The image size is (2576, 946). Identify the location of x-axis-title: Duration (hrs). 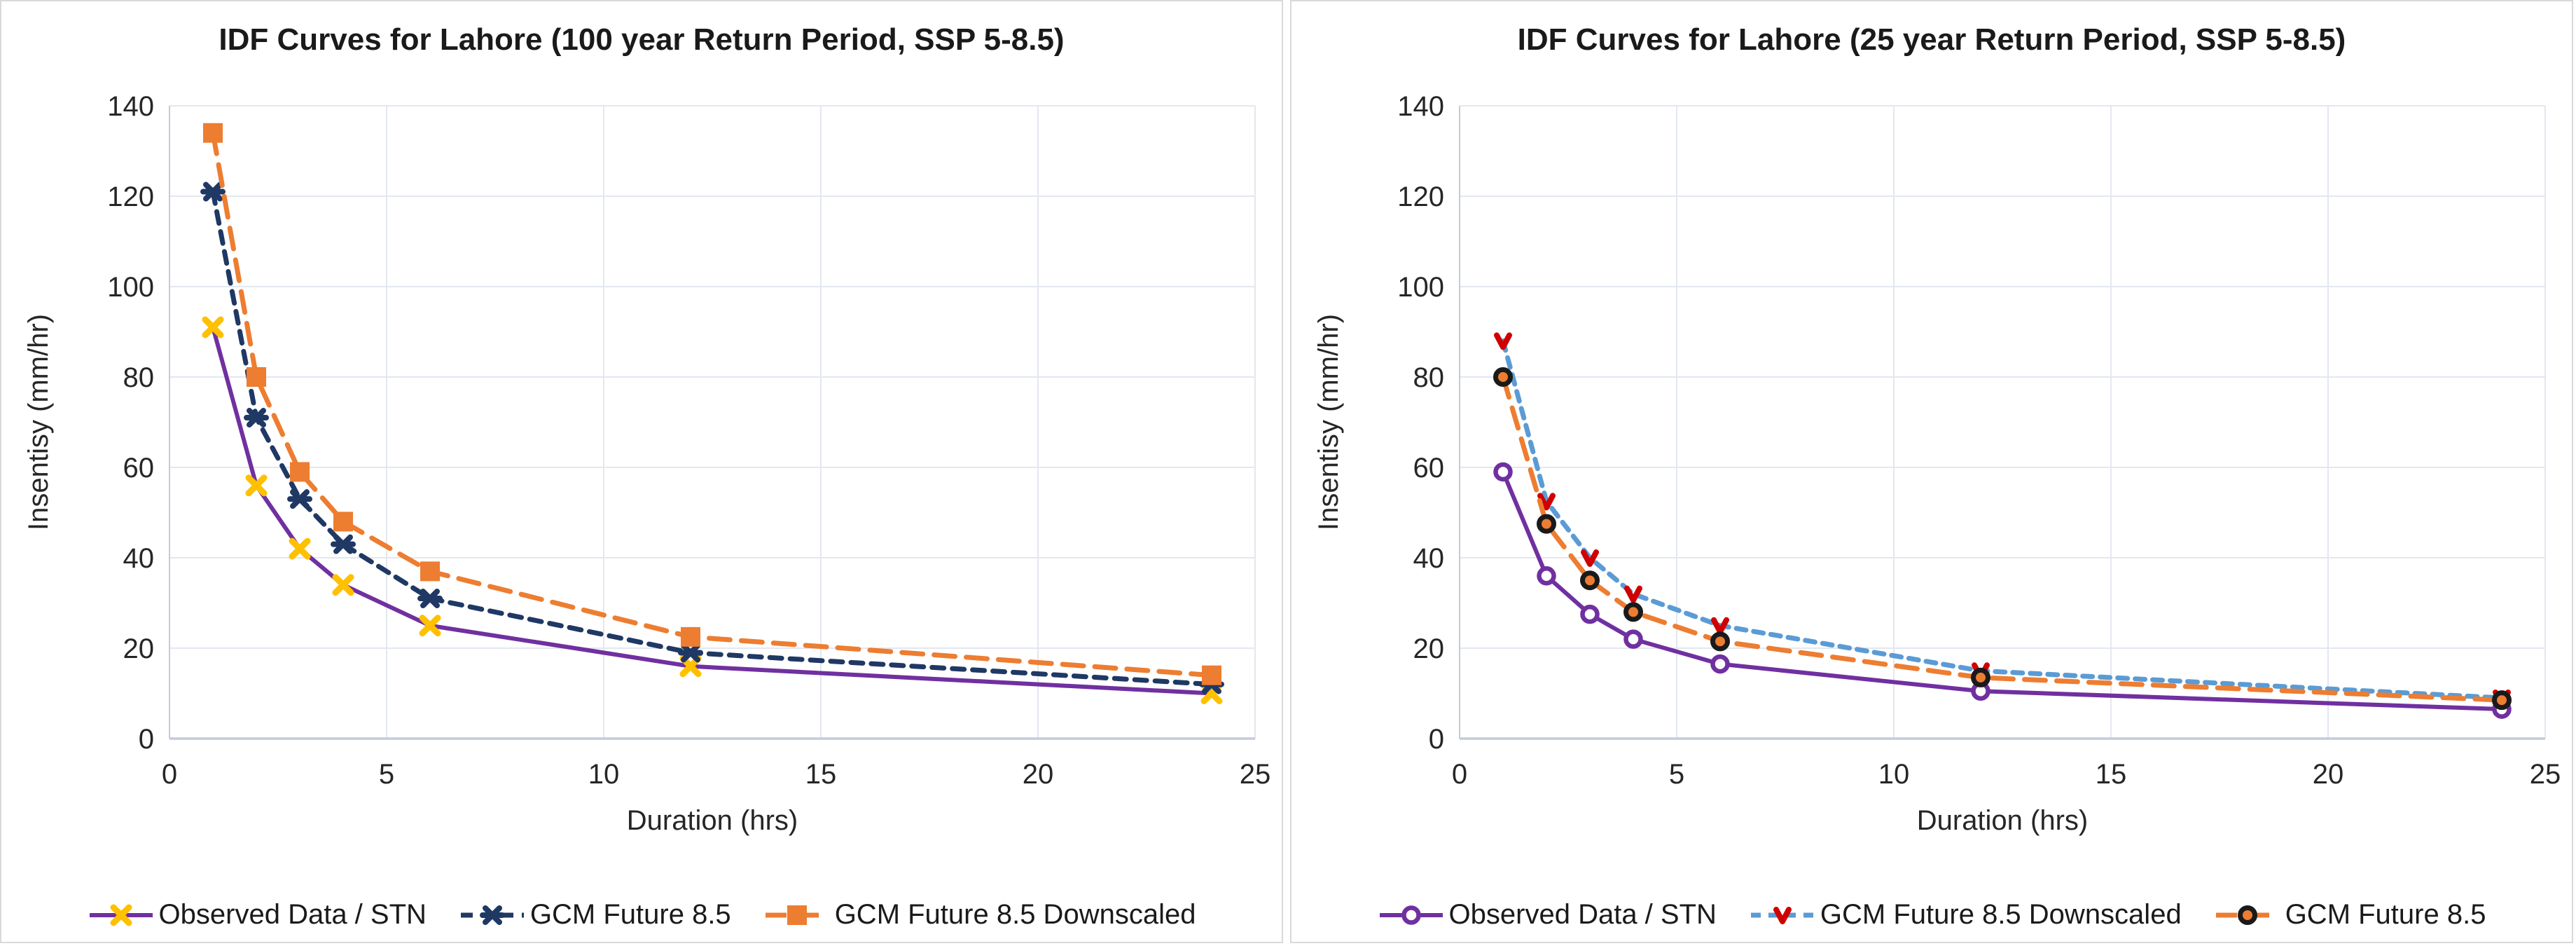
(2003, 820).